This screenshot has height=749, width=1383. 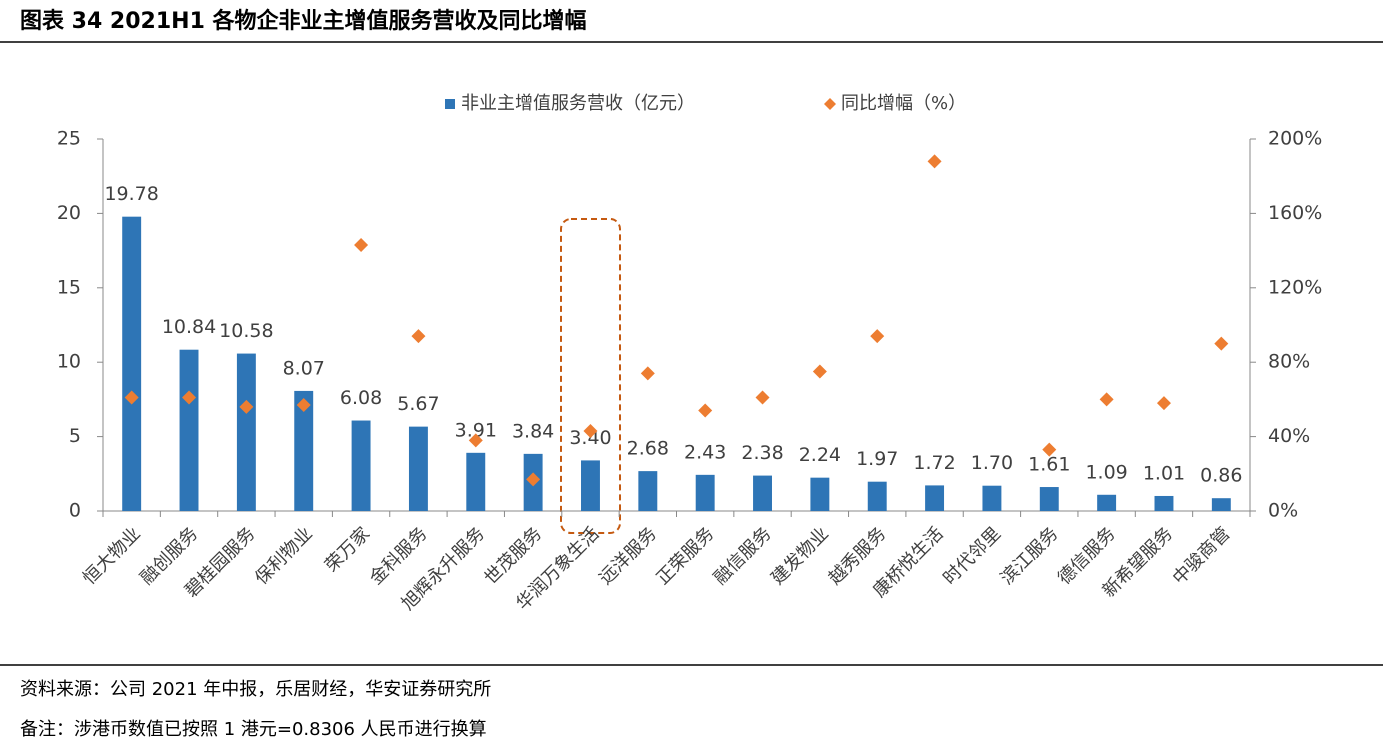 I want to click on value-label: 19.78, so click(x=131, y=194).